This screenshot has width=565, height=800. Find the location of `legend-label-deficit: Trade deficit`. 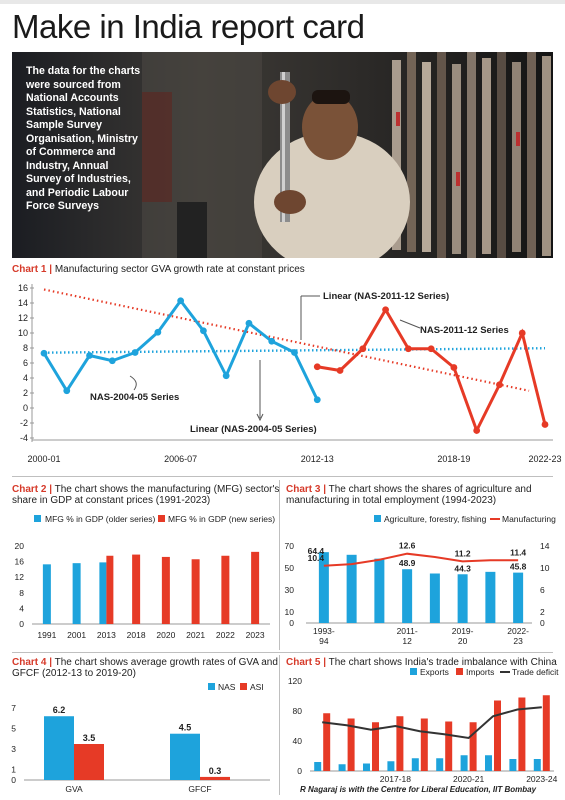

legend-label-deficit: Trade deficit is located at coordinates (535, 672).